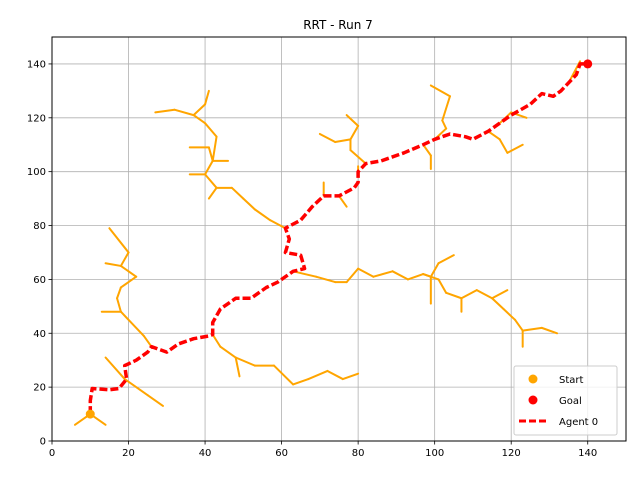  Describe the element at coordinates (533, 379) in the screenshot. I see `legend-start-marker` at that location.